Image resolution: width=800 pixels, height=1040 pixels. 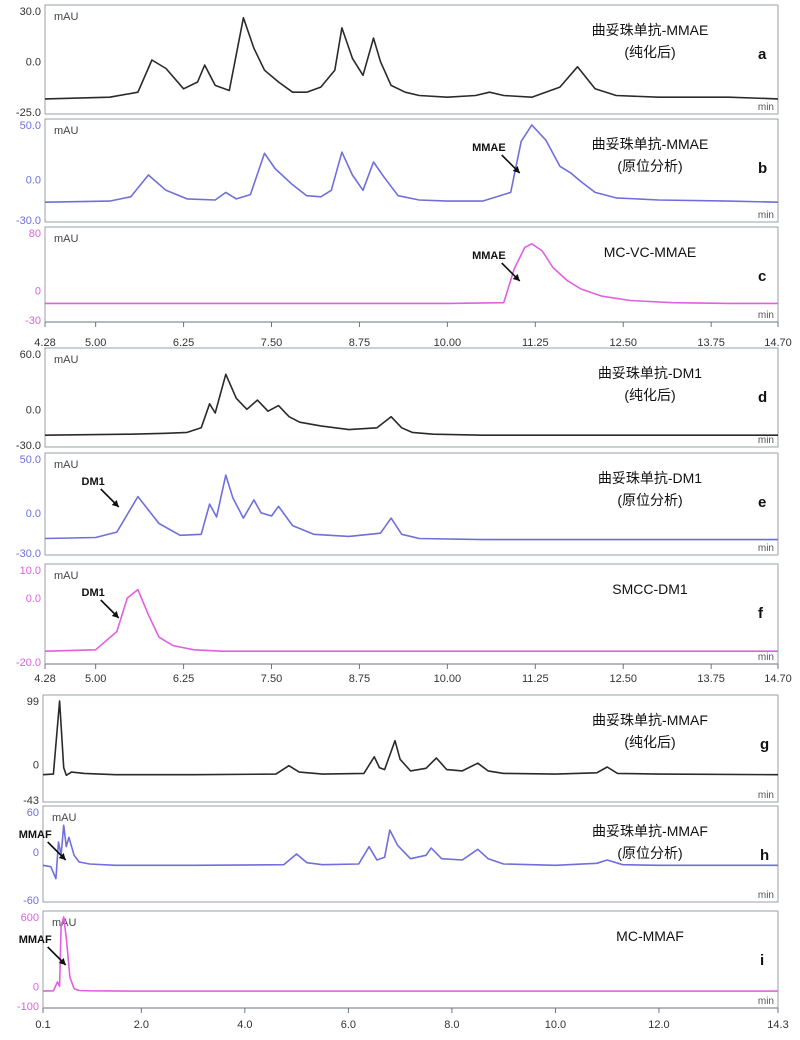 What do you see at coordinates (30, 571) in the screenshot?
I see `y-tick-label: 10.0` at bounding box center [30, 571].